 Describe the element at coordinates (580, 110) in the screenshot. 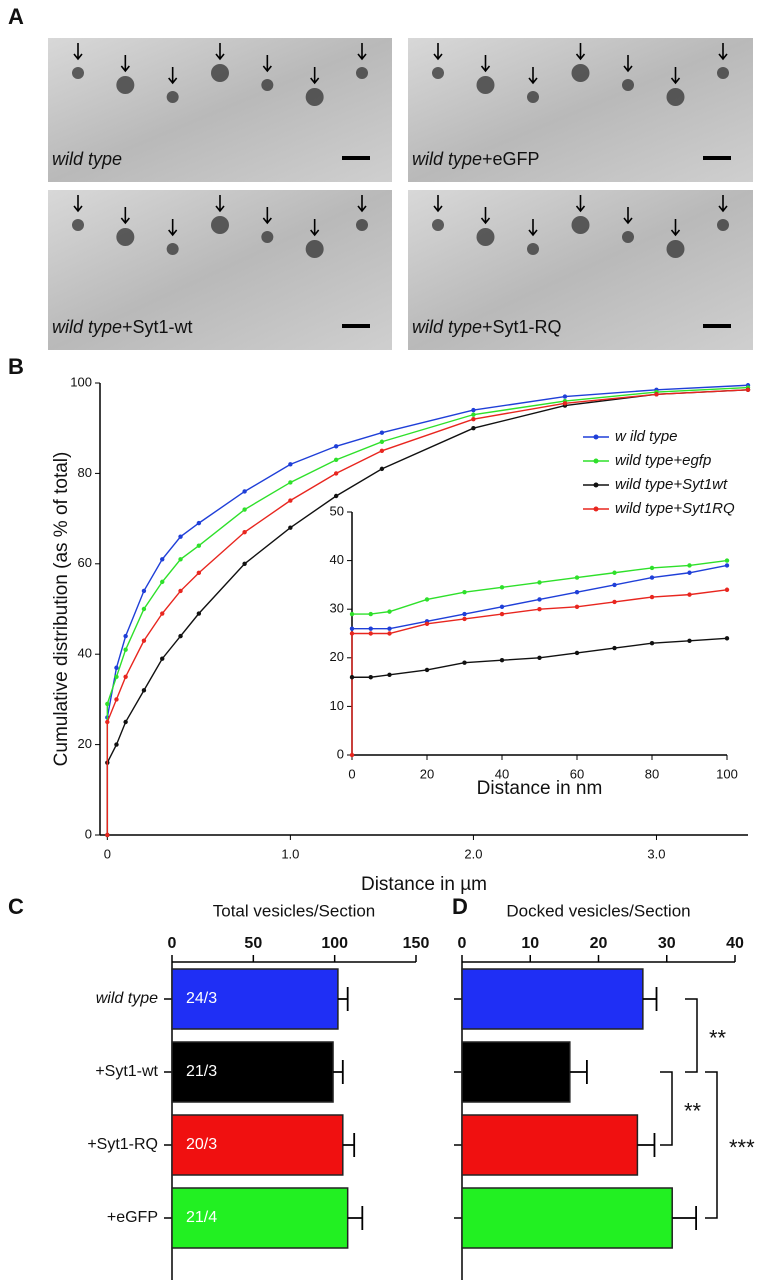

I see `micrograph` at that location.